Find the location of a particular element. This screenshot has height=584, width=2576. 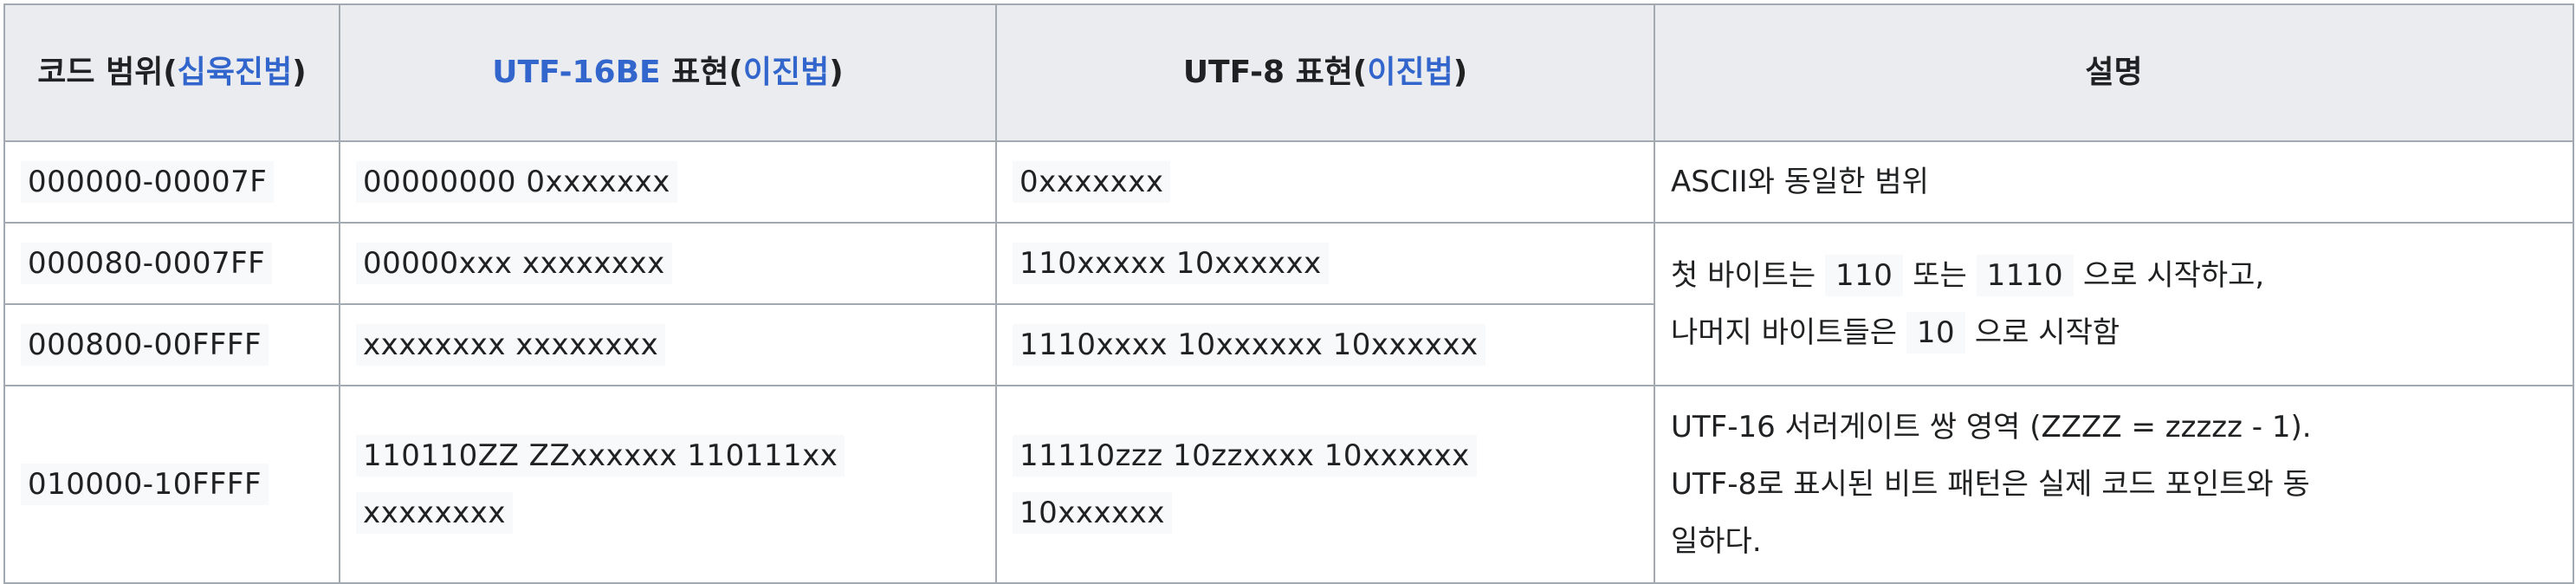

hexadecimal-link: 십육진법 is located at coordinates (235, 72).